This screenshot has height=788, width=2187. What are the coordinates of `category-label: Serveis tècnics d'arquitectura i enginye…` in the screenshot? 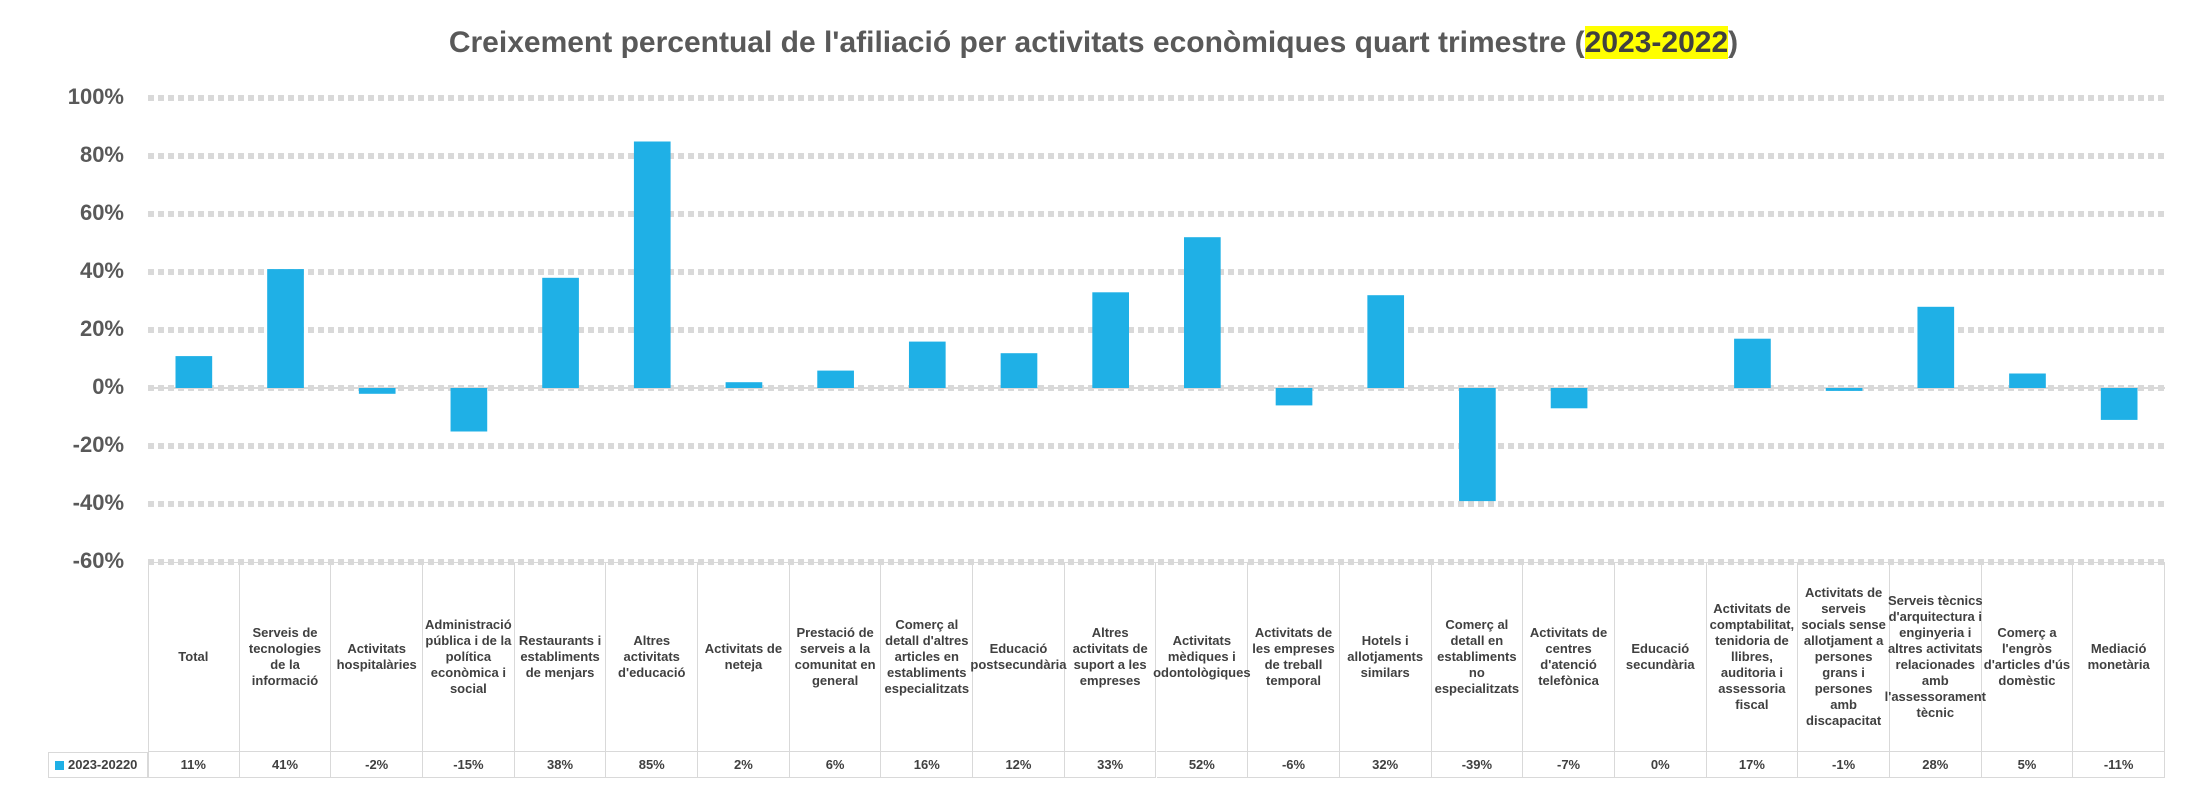 It's located at (1935, 657).